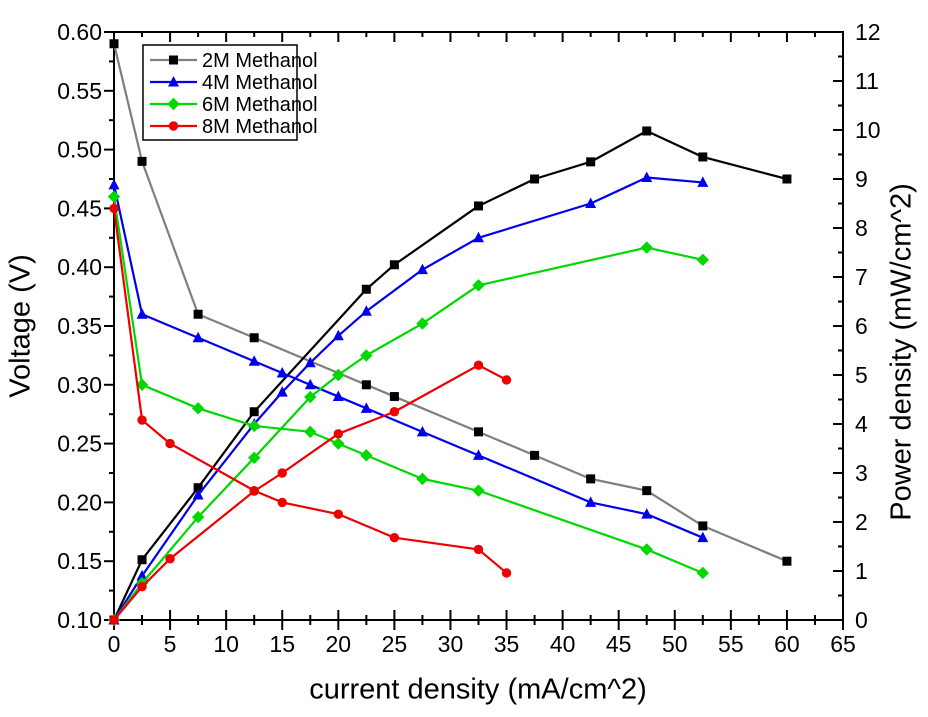  Describe the element at coordinates (173, 126) in the screenshot. I see `legend-marker-8m-methanol` at that location.